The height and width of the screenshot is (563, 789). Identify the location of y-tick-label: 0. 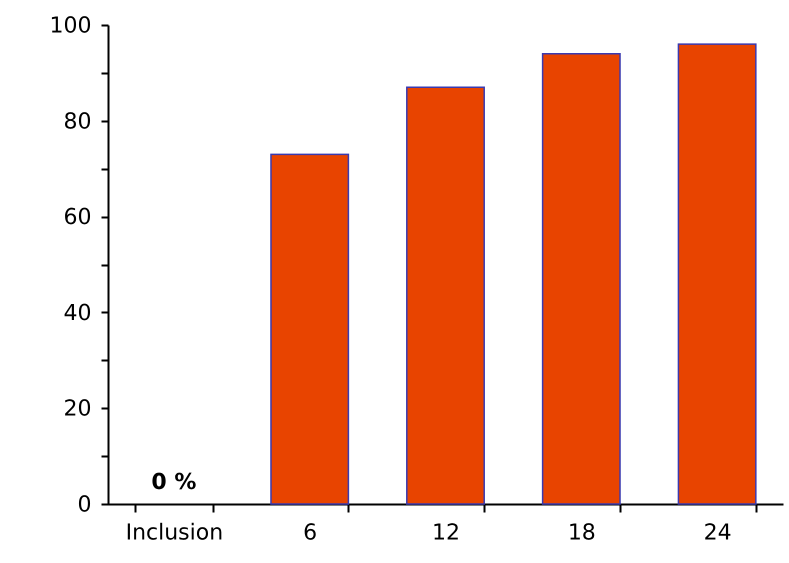
(85, 505).